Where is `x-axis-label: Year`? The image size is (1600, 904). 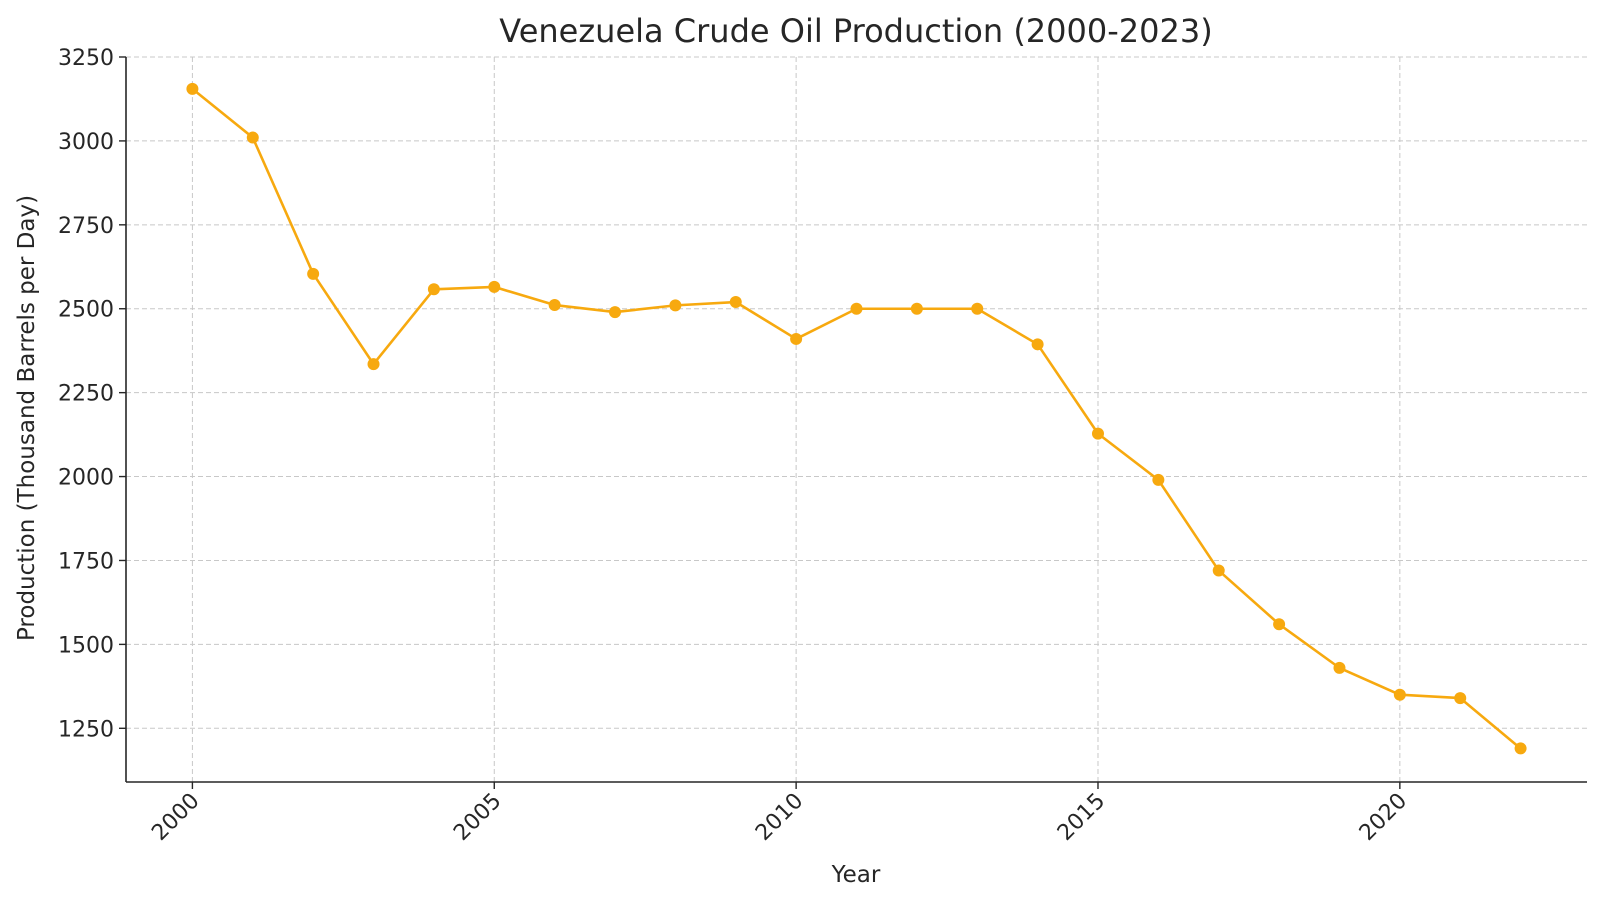 x-axis-label: Year is located at coordinates (856, 875).